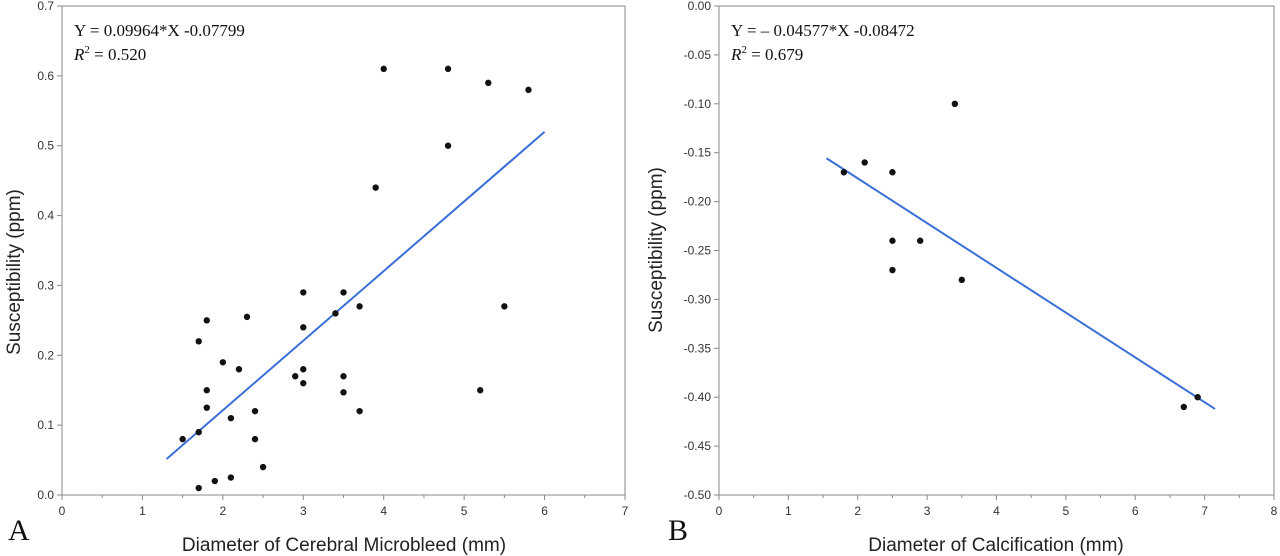  I want to click on y-tick-label: 0.0, so click(45, 495).